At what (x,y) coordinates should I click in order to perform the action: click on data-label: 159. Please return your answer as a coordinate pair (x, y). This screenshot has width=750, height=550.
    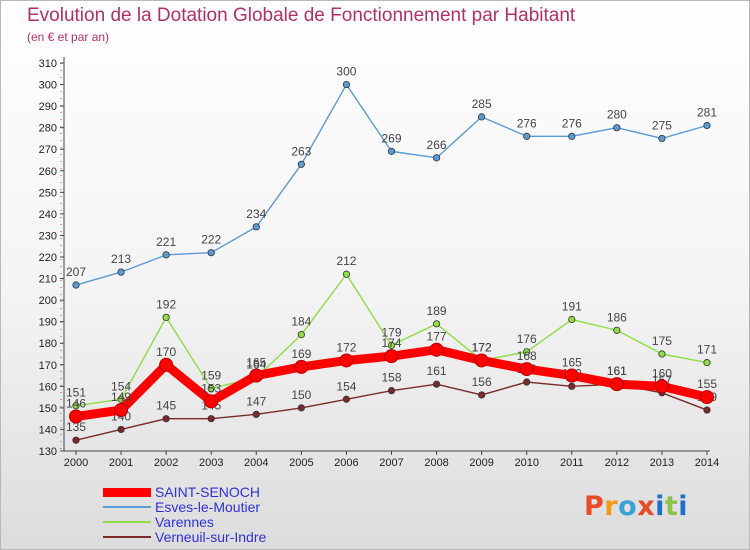
    Looking at the image, I should click on (211, 375).